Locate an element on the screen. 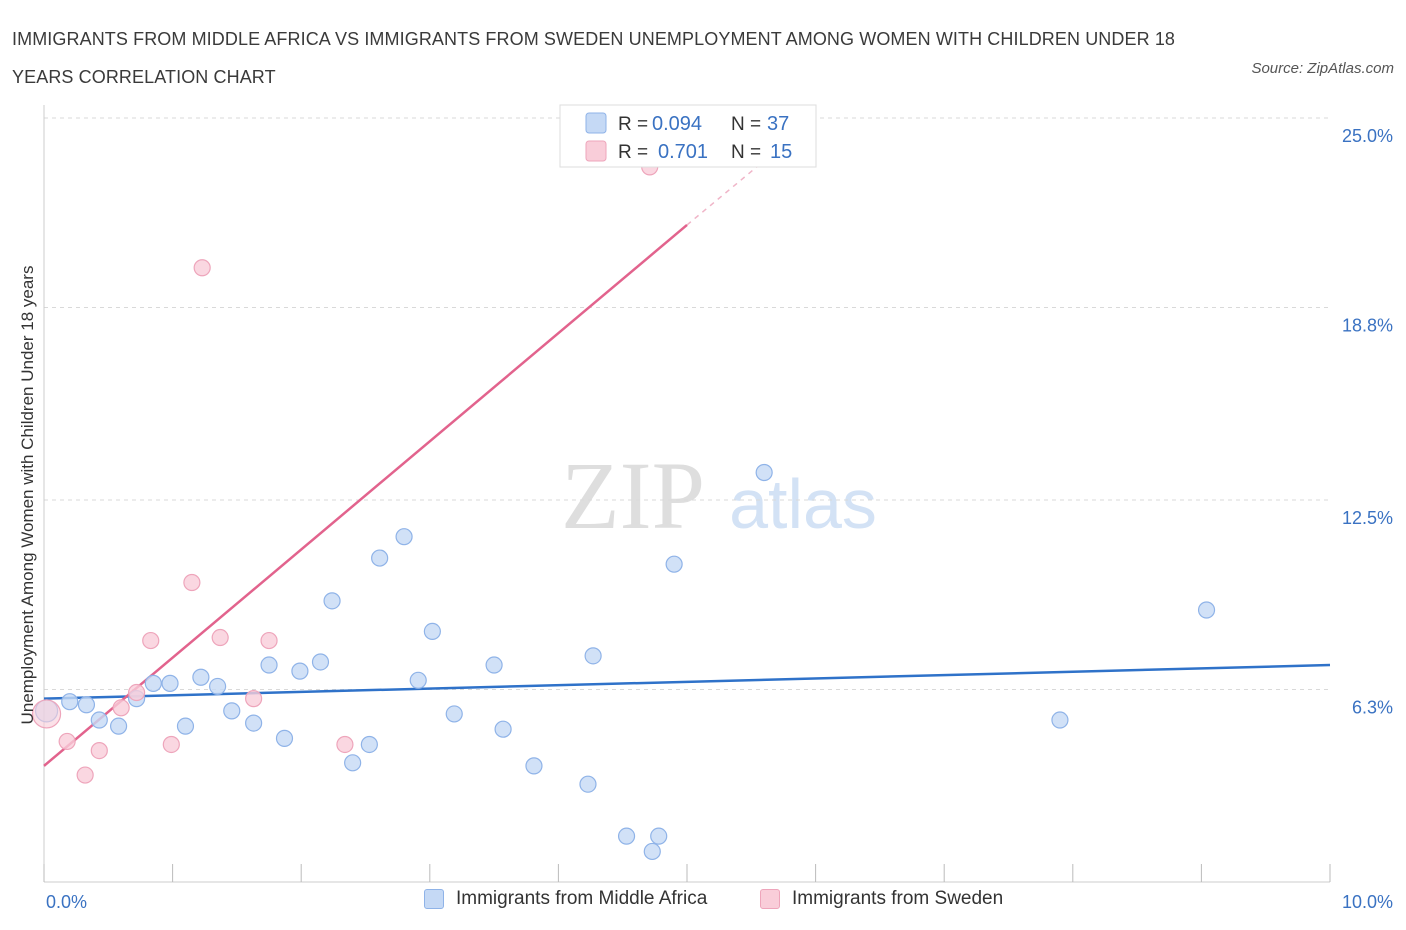 This screenshot has width=1406, height=930. y-tick-label-1: 12.5% is located at coordinates (1367, 518).